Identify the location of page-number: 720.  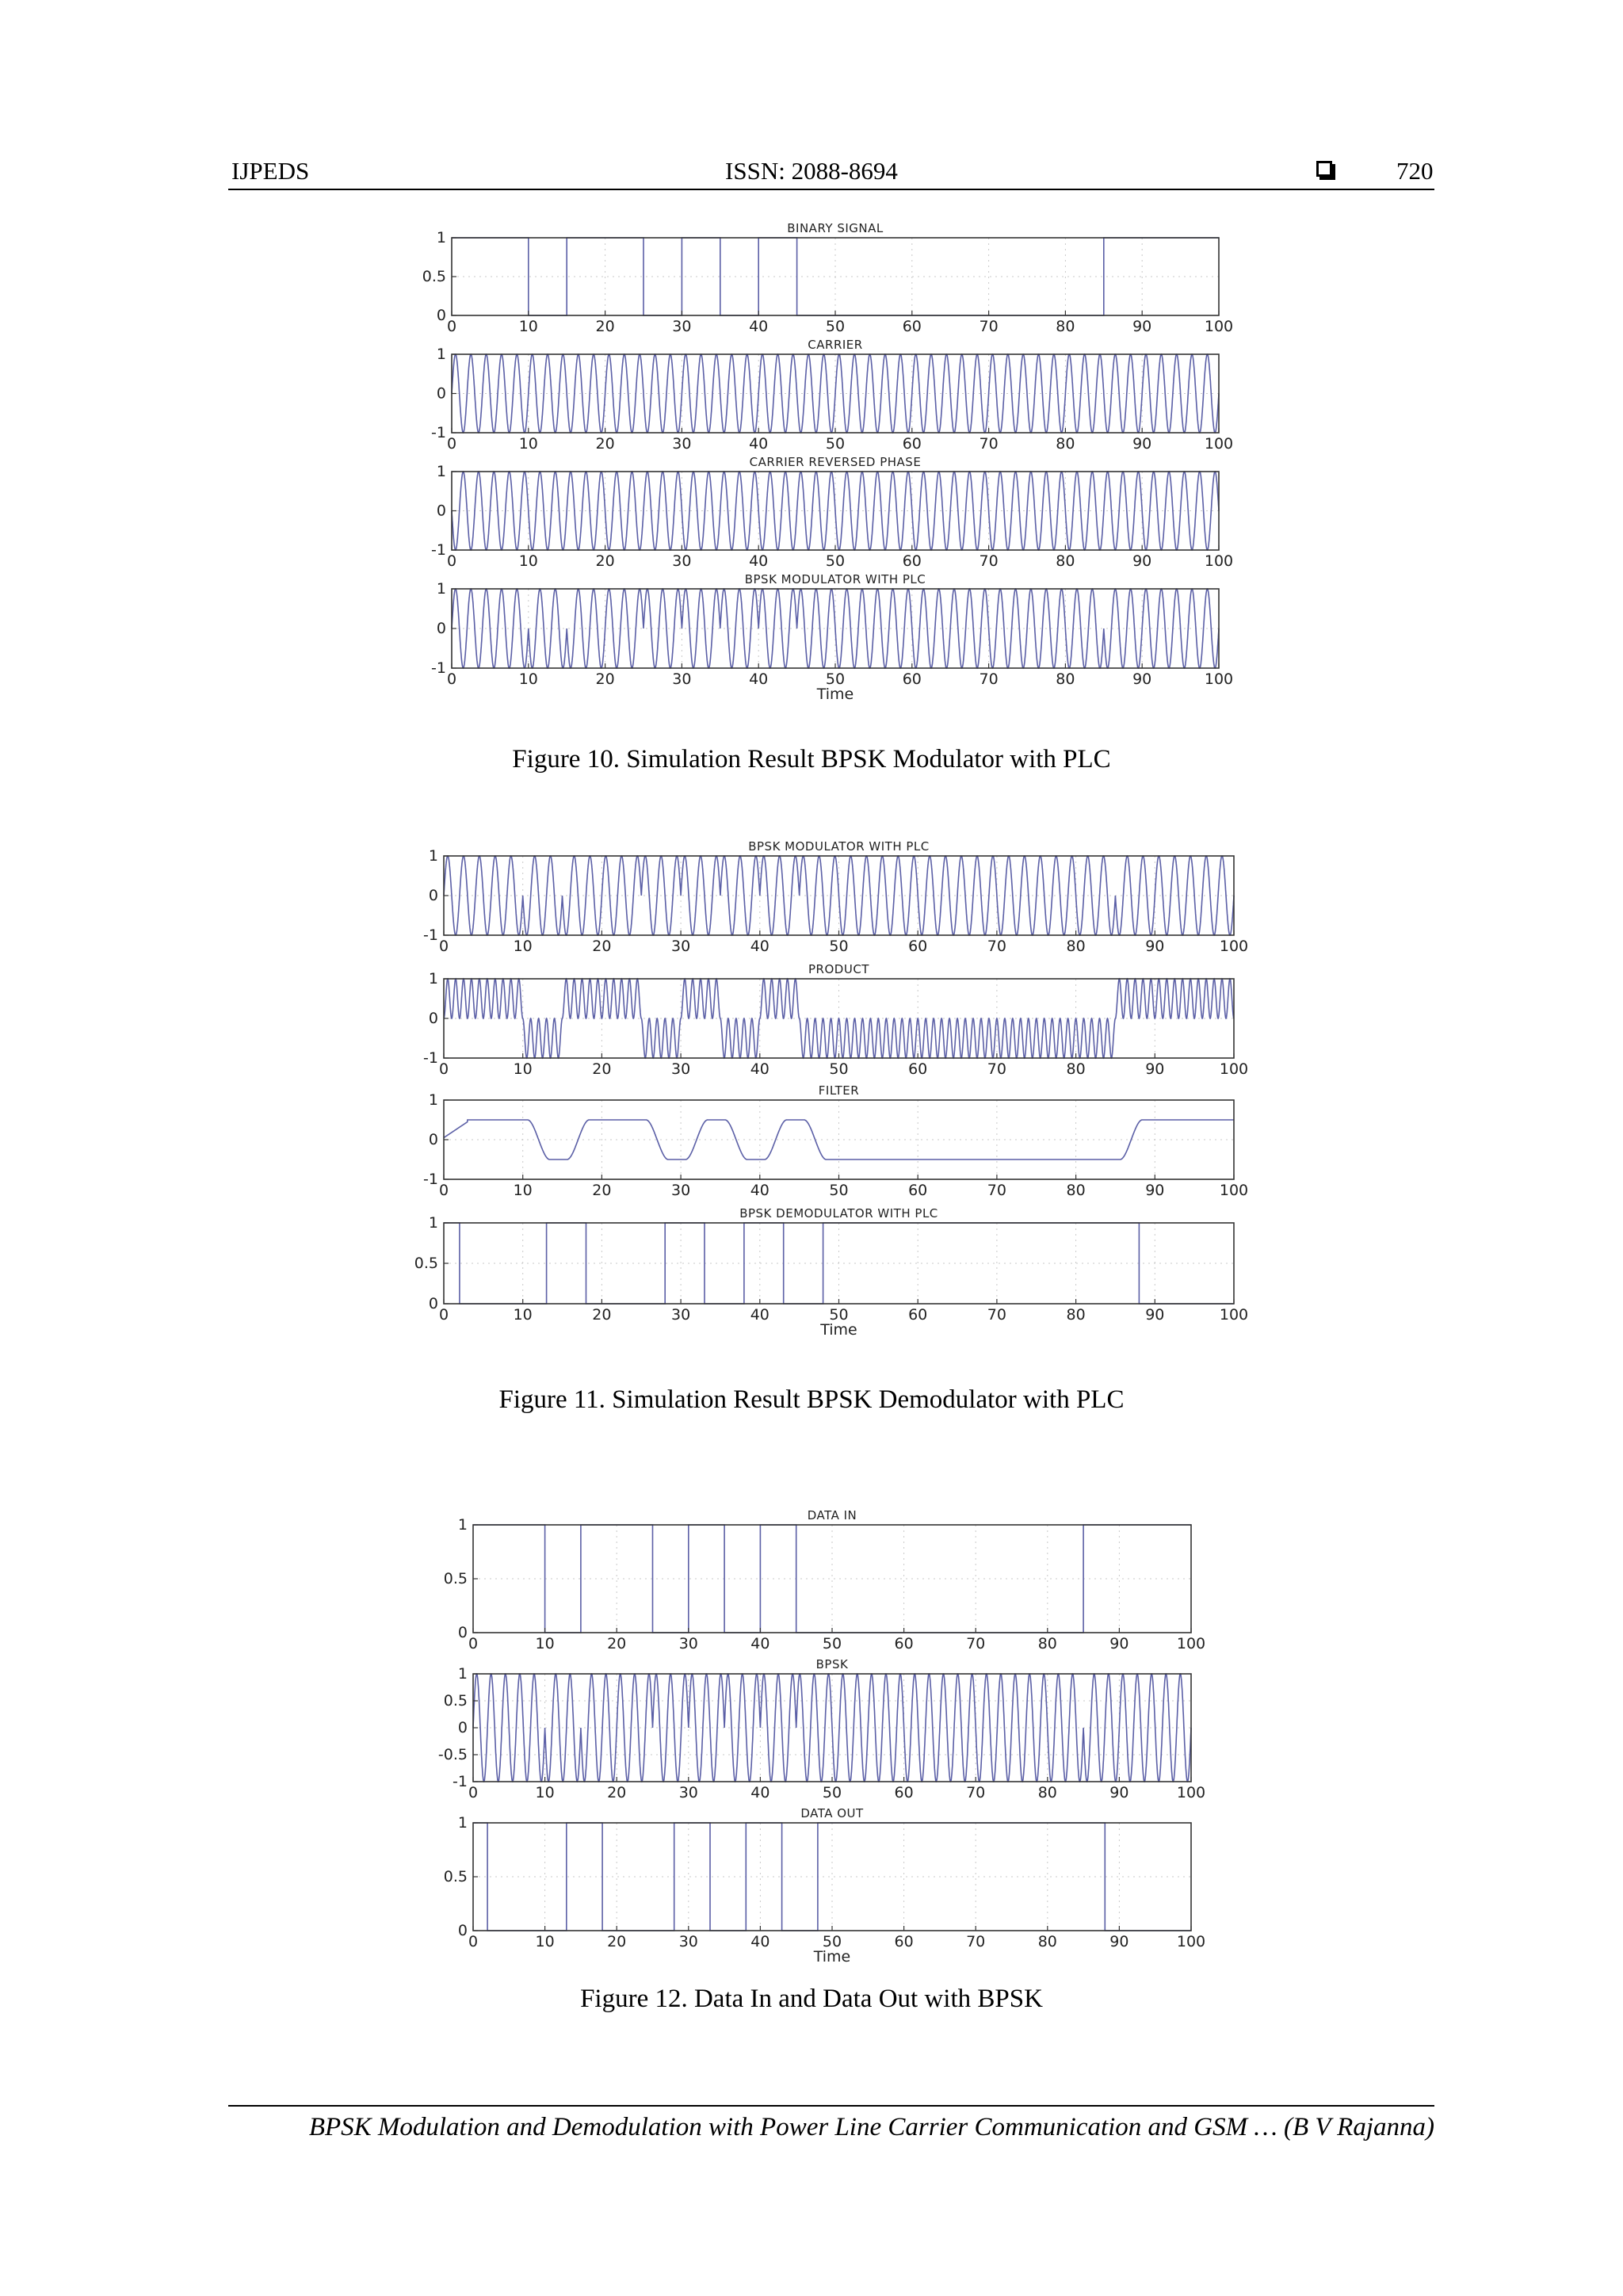
(1415, 171).